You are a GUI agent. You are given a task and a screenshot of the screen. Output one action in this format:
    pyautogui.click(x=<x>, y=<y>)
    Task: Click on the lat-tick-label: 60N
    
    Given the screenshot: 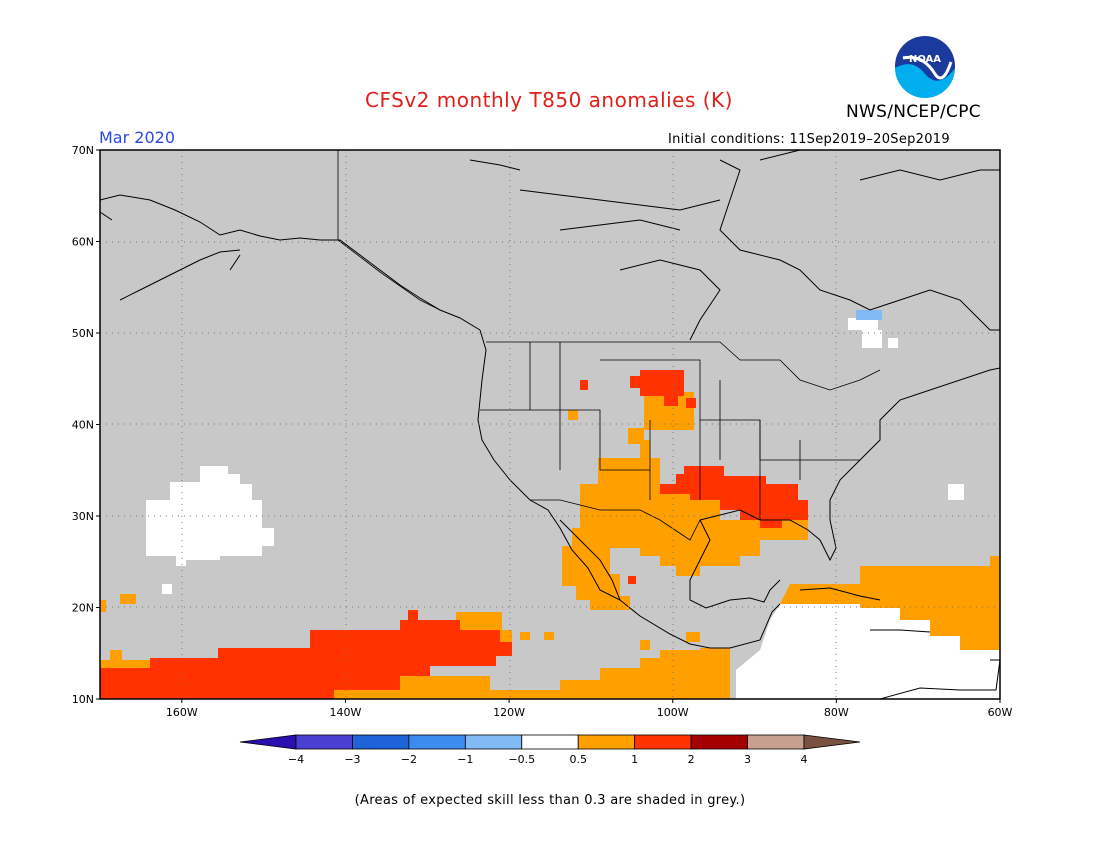 What is the action you would take?
    pyautogui.click(x=83, y=242)
    